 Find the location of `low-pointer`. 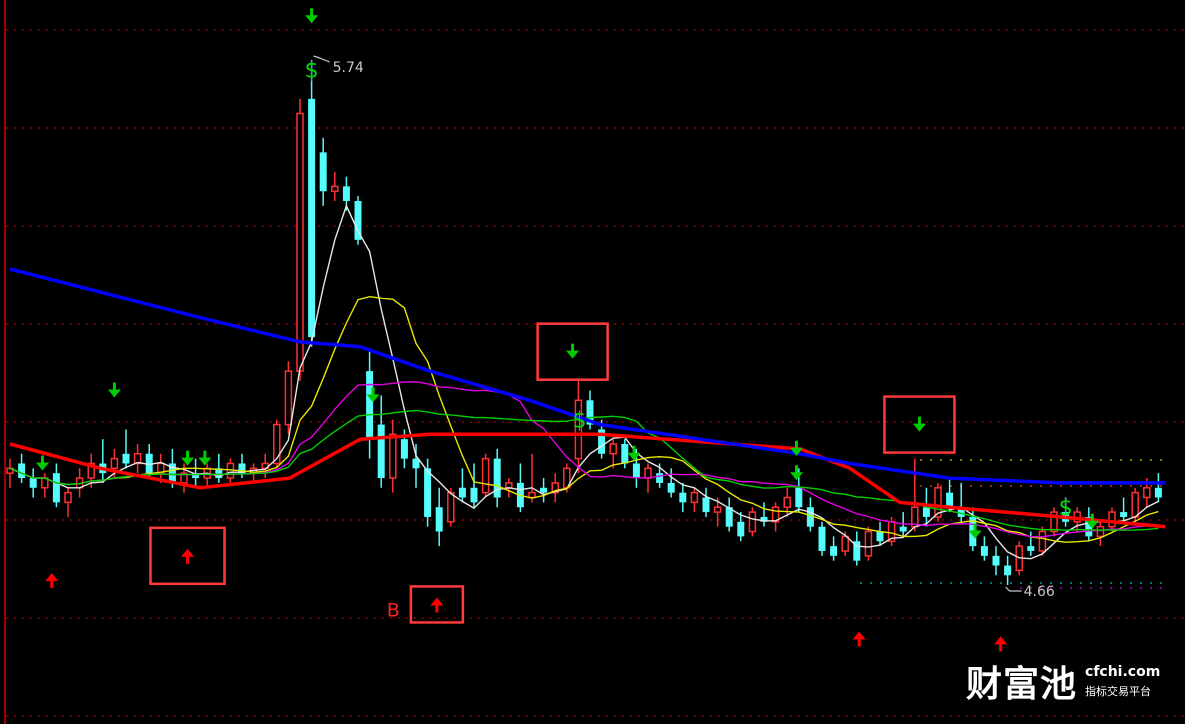

low-pointer is located at coordinates (1013, 589).